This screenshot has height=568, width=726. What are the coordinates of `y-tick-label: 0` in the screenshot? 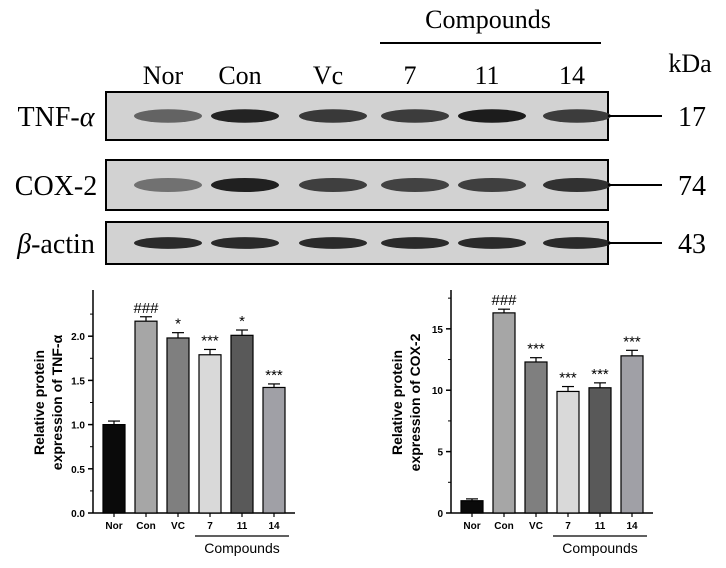 It's located at (440, 514).